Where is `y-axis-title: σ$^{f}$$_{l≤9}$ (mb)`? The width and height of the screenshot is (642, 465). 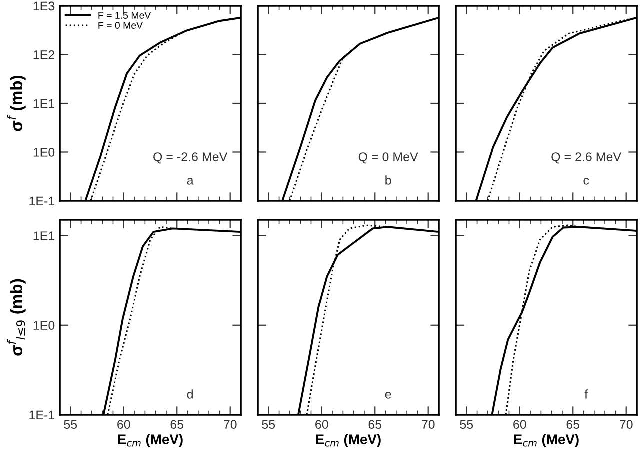
y-axis-title: σ$^{f}$$_{l≤9}$ (mb) is located at coordinates (16, 317).